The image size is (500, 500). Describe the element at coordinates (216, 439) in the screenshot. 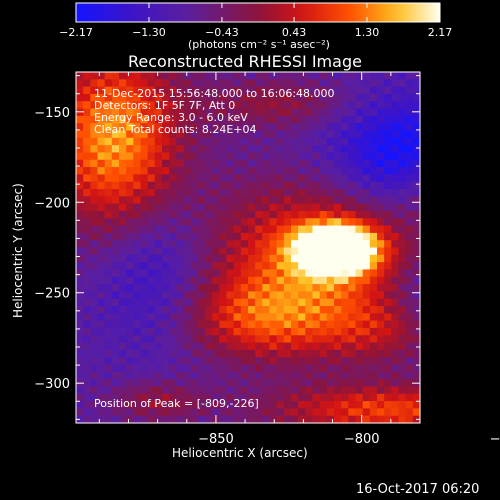

I see `x-tick-label: −850` at that location.